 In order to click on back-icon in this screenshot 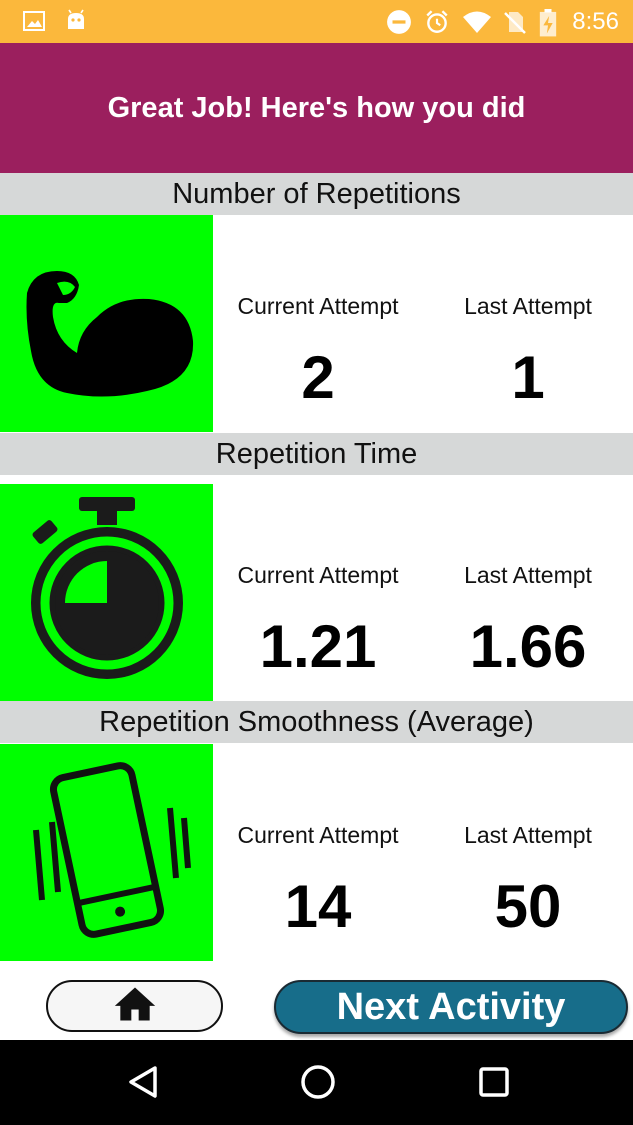, I will do `click(143, 1084)`.